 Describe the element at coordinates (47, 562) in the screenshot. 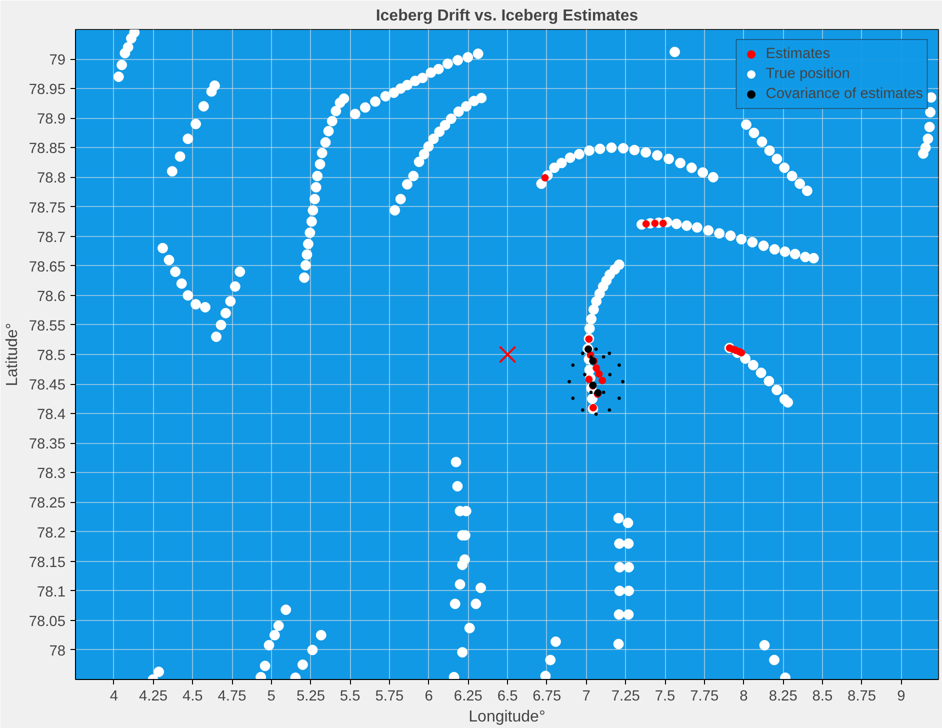

I see `y-tick-label: 78.15` at that location.